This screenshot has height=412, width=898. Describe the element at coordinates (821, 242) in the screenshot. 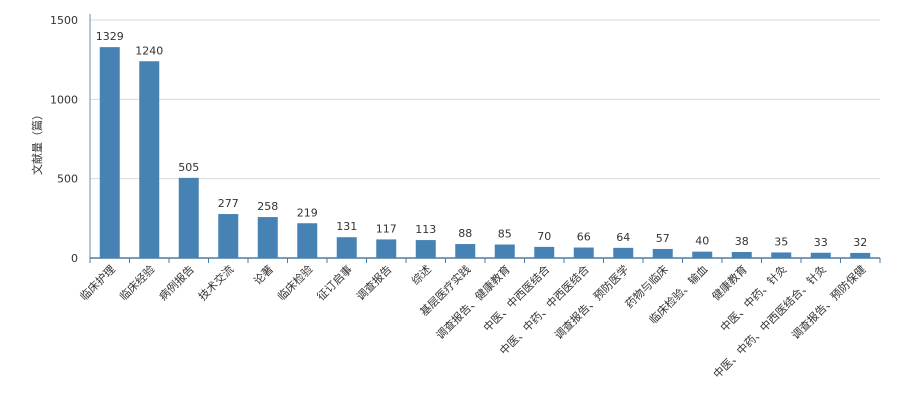

I see `data-label: 33` at that location.